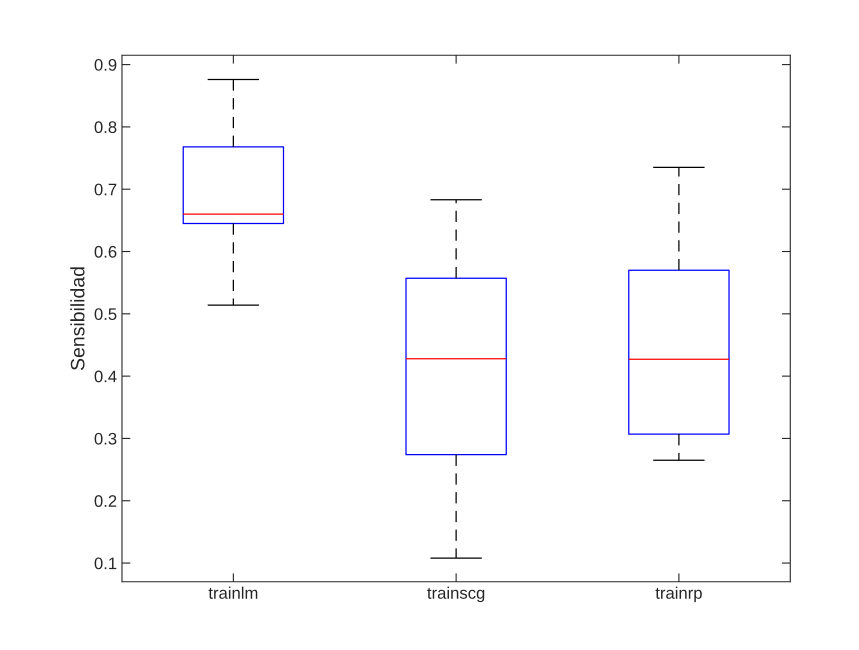 The height and width of the screenshot is (650, 859). What do you see at coordinates (105, 563) in the screenshot?
I see `y-tick-label: 0.1` at bounding box center [105, 563].